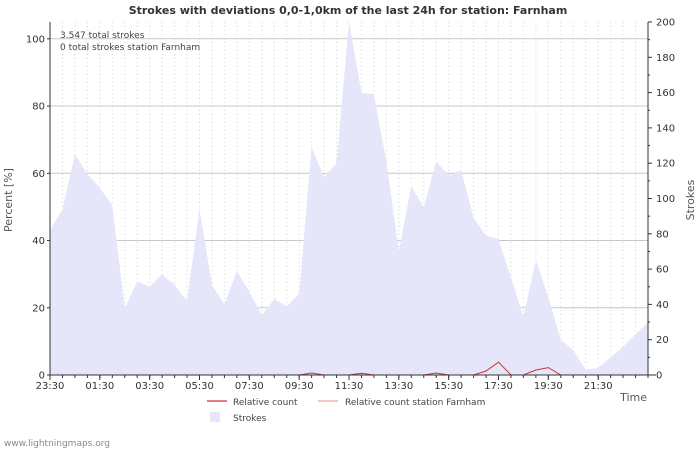  What do you see at coordinates (57, 444) in the screenshot?
I see `credit-text: www.lightningmaps.org` at bounding box center [57, 444].